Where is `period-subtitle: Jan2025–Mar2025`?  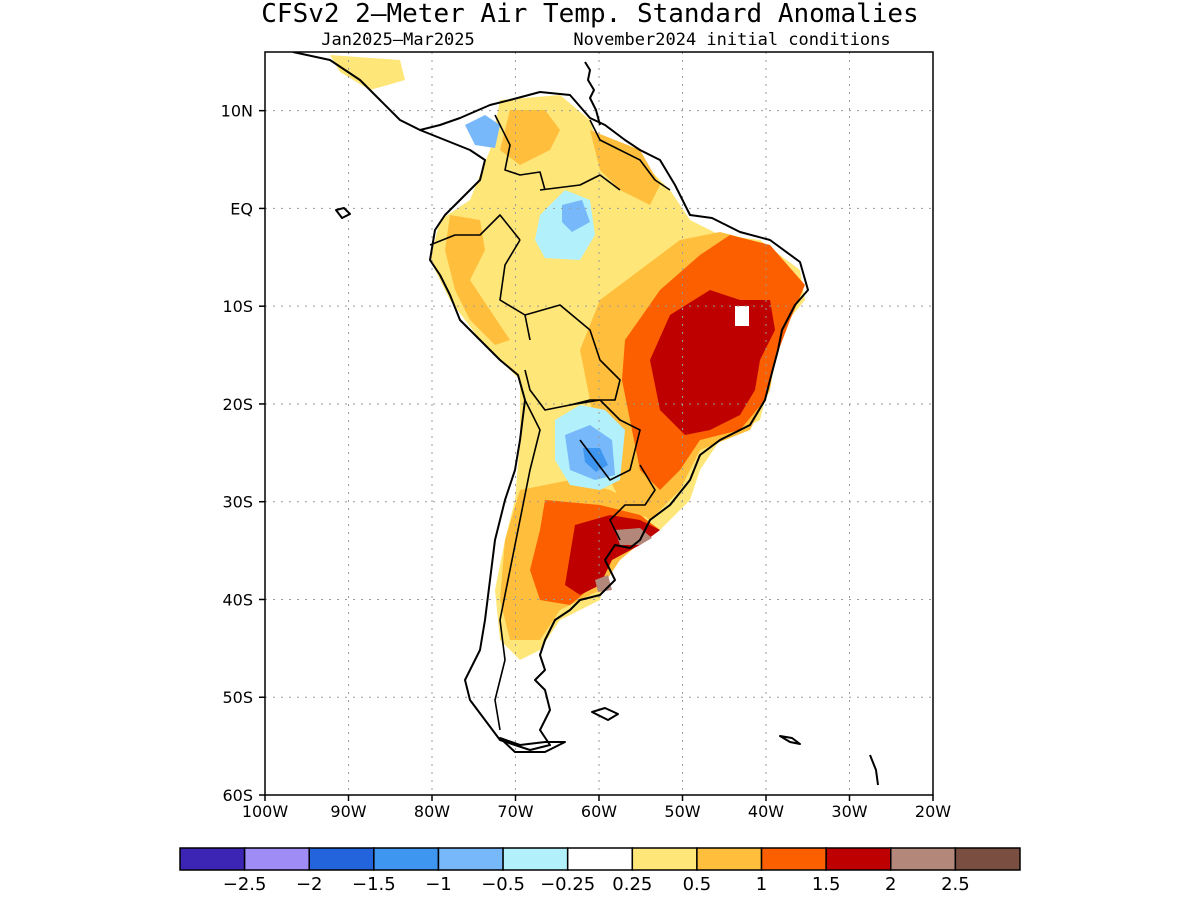 period-subtitle: Jan2025–Mar2025 is located at coordinates (398, 40).